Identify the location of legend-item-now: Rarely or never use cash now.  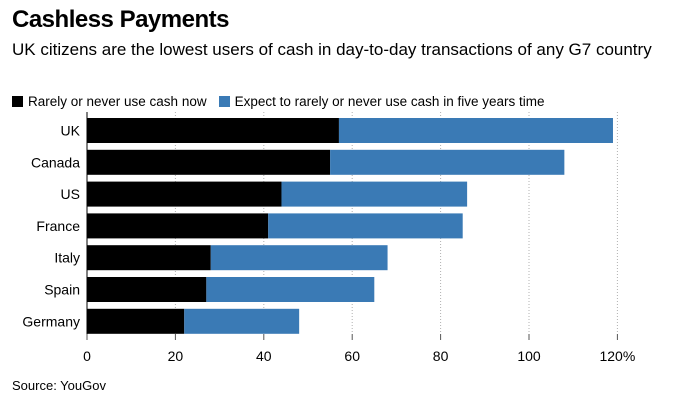
(109, 101).